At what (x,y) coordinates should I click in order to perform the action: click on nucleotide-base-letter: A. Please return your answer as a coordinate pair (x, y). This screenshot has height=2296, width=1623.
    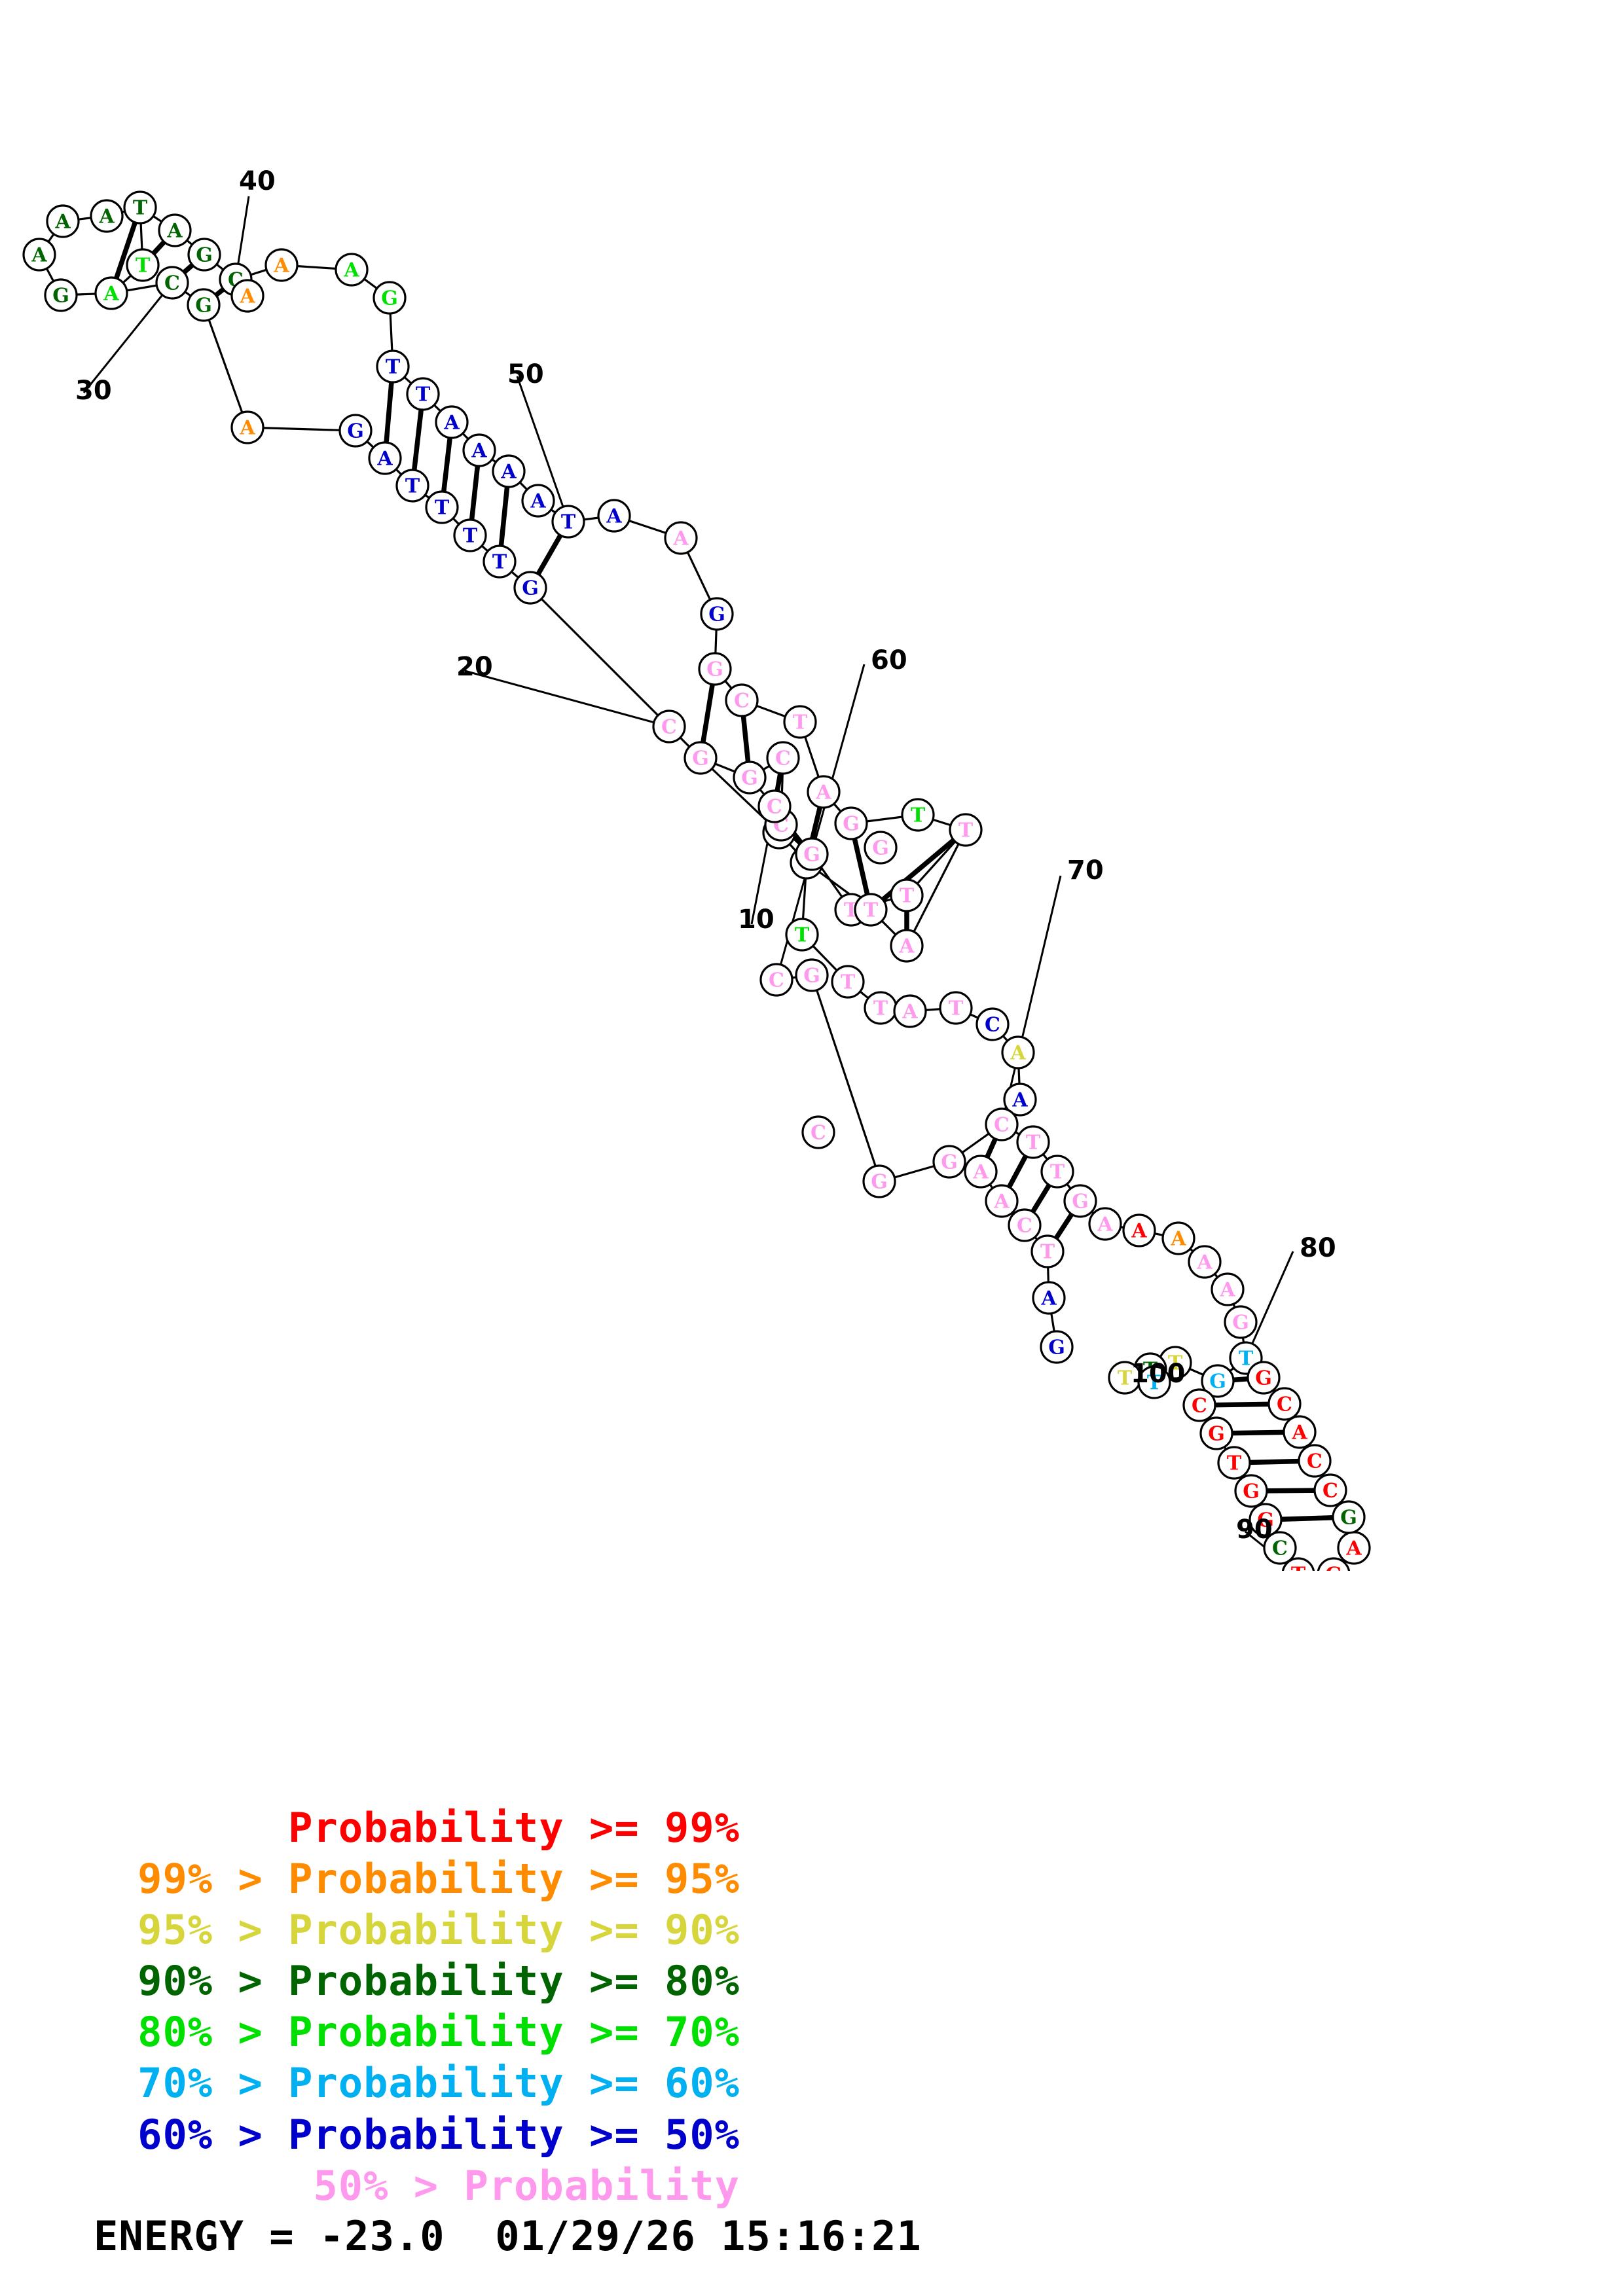
    Looking at the image, I should click on (247, 428).